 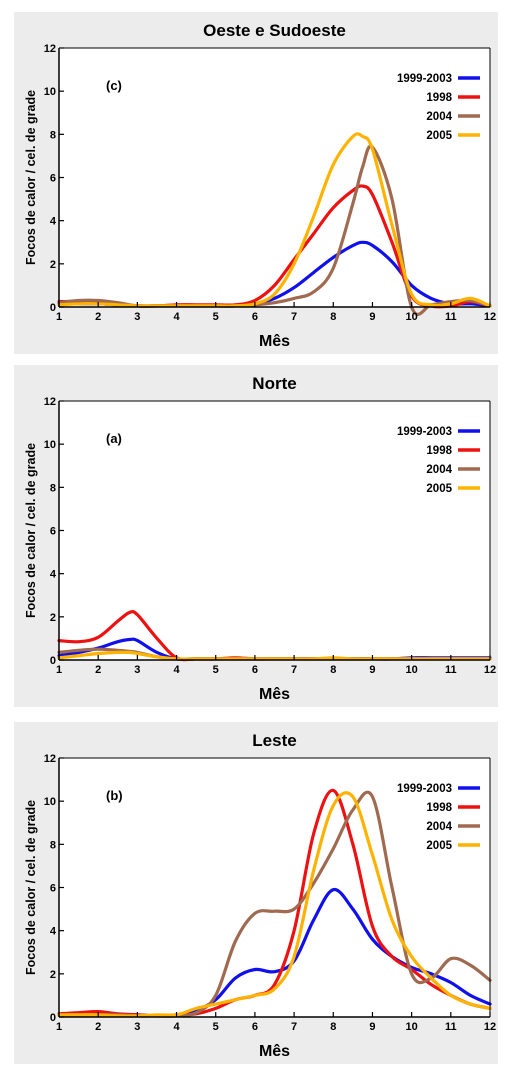 What do you see at coordinates (114, 85) in the screenshot?
I see `panel-letter: (c)` at bounding box center [114, 85].